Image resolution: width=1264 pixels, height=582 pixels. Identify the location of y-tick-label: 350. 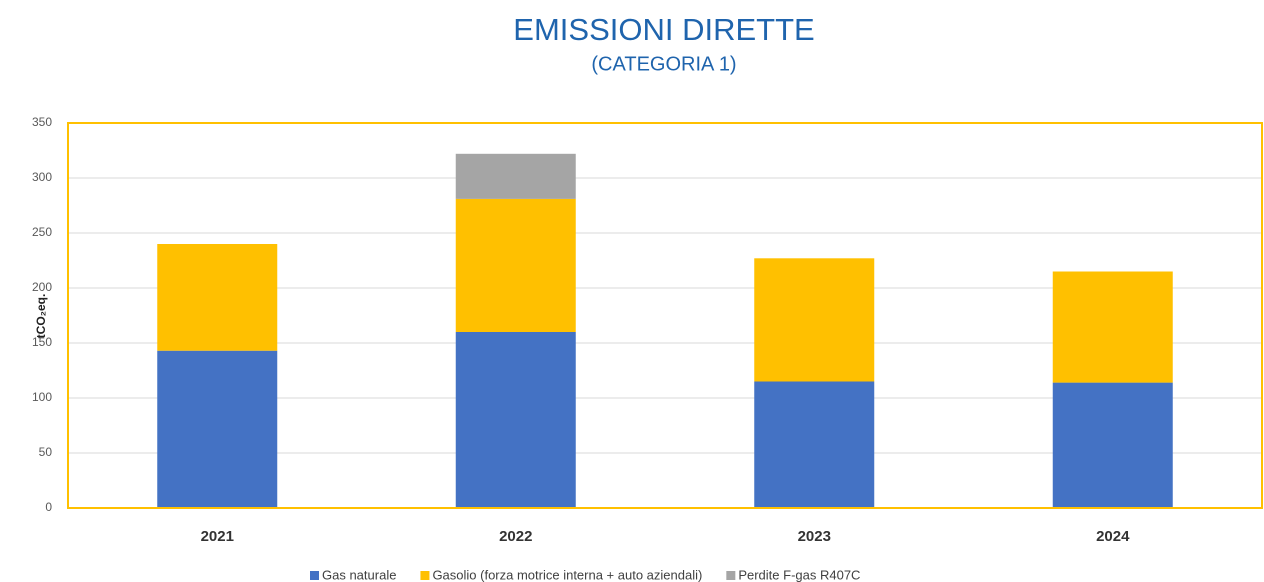
(42, 122).